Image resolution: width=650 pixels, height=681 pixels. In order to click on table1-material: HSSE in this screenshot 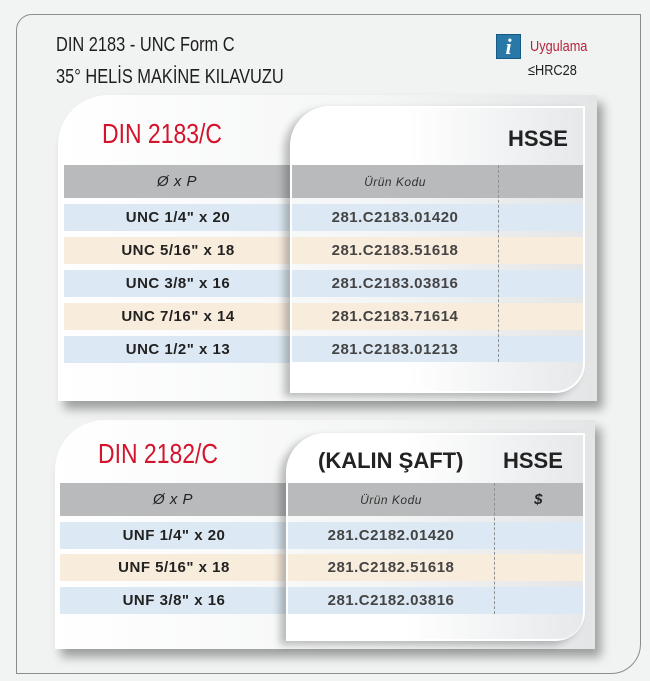, I will do `click(538, 138)`.